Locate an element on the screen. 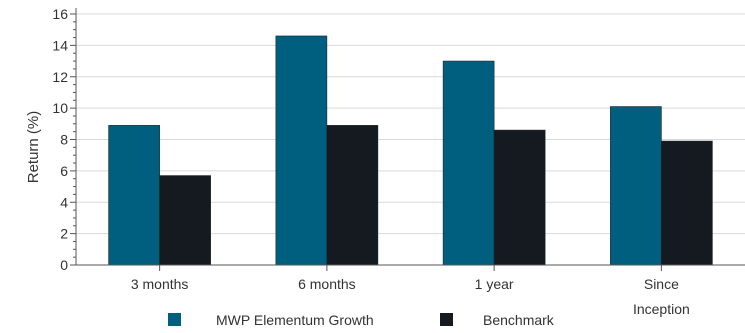 Image resolution: width=745 pixels, height=333 pixels. y-tick-label: 14 is located at coordinates (60, 45).